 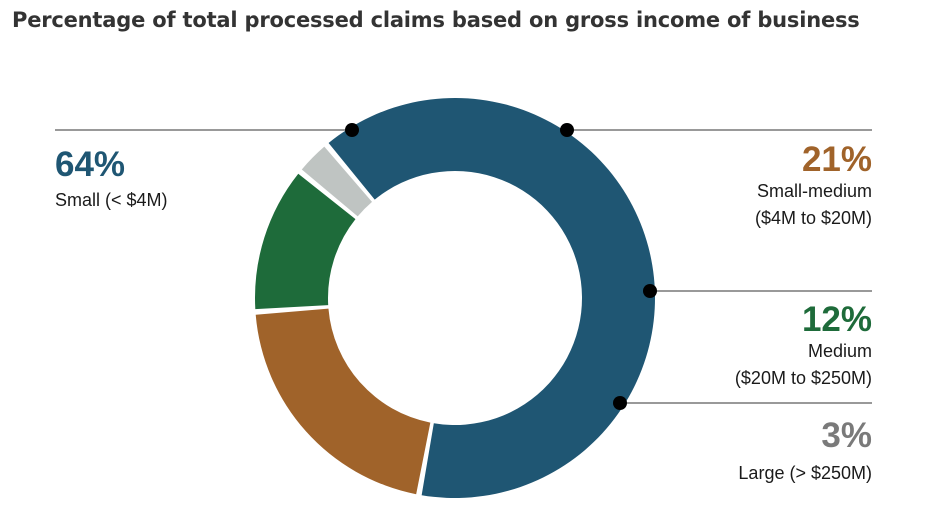 I want to click on percent-label: 64%, so click(x=90, y=164).